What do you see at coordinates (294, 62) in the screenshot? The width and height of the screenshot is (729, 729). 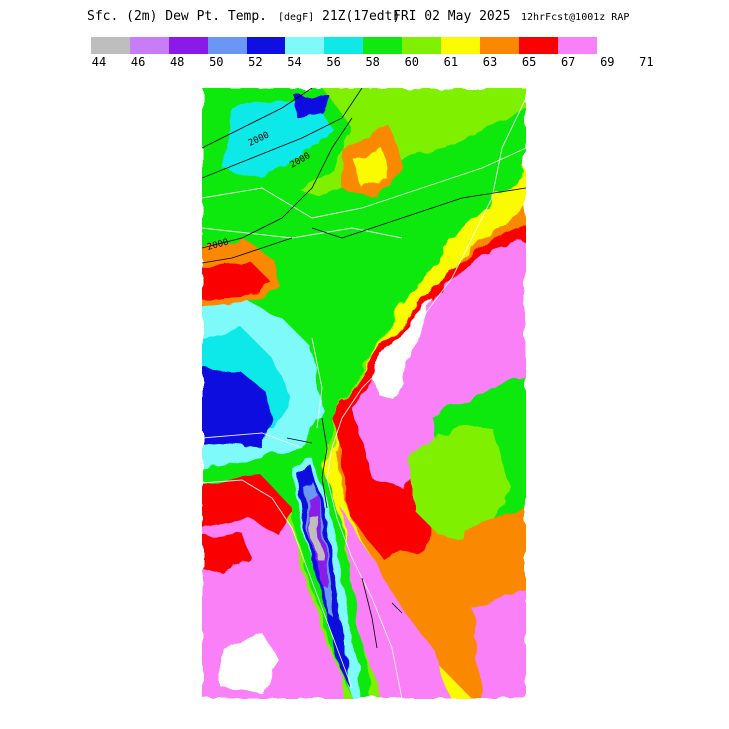 I see `legend-tick-54: 54` at bounding box center [294, 62].